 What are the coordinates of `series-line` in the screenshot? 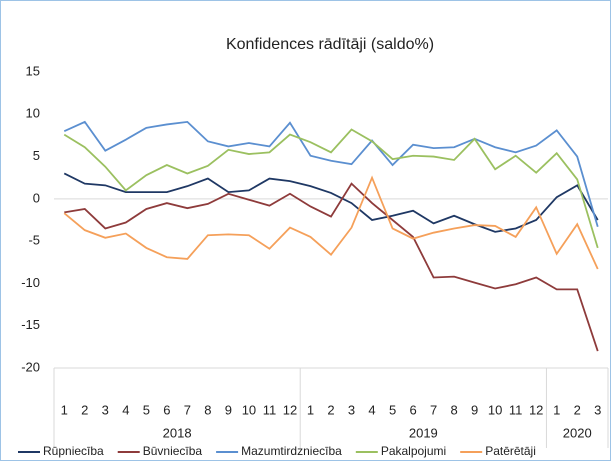 It's located at (331, 202).